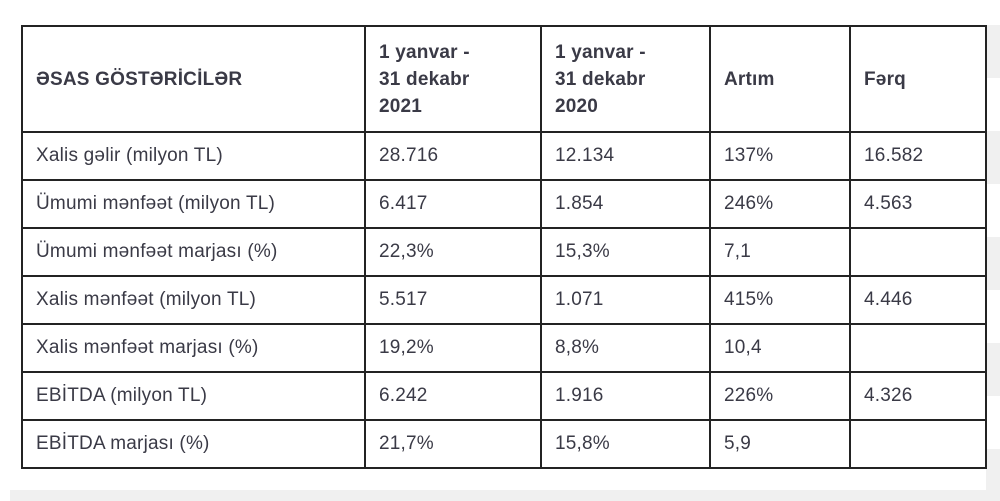  I want to click on row-label: EBİTDA (milyon TL), so click(193, 396).